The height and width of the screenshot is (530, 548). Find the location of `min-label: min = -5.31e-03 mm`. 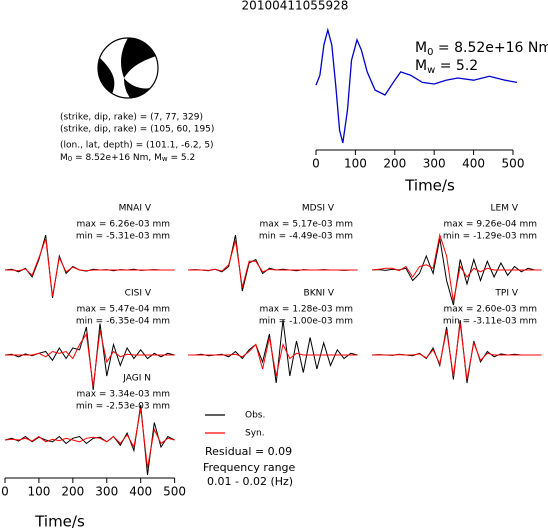

min-label: min = -5.31e-03 mm is located at coordinates (123, 237).